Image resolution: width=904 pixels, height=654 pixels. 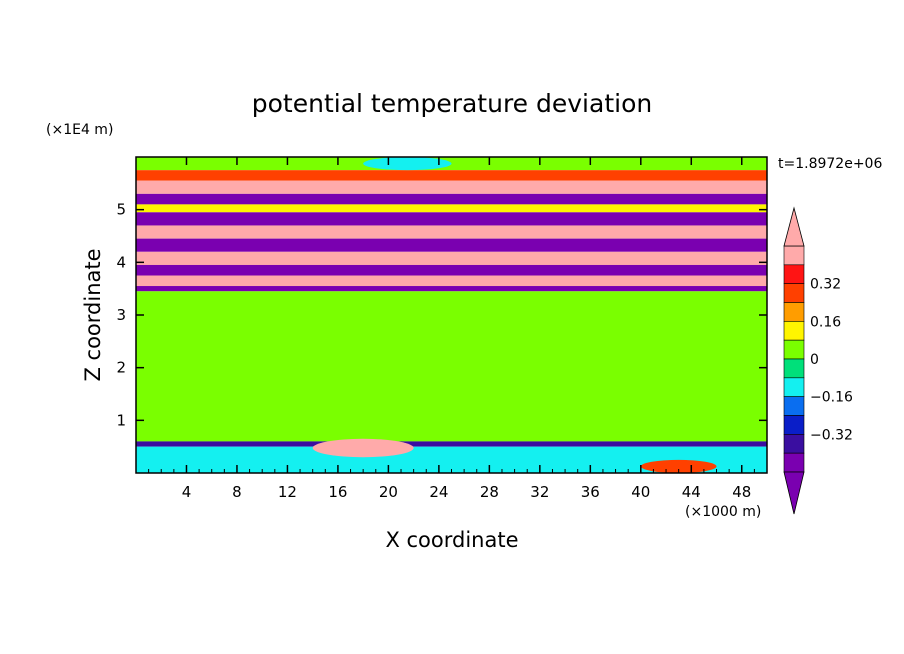 I want to click on colorbar-under-arrow, so click(x=794, y=493).